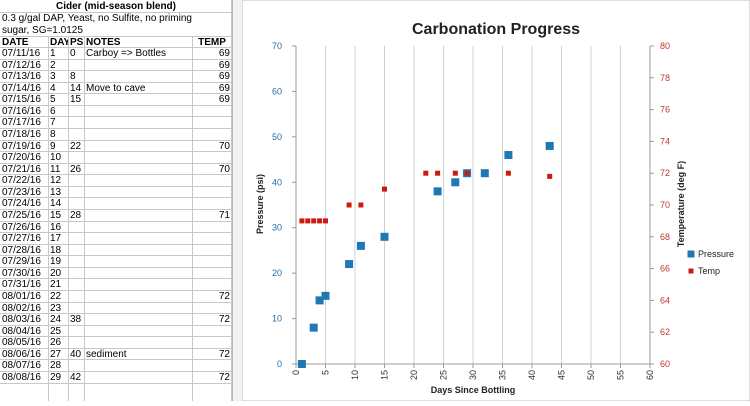 The image size is (750, 406). Describe the element at coordinates (56, 227) in the screenshot. I see `day-cell: 16` at that location.